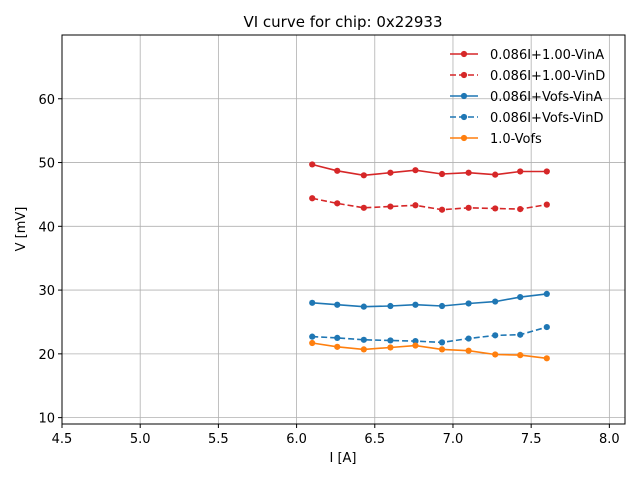 This screenshot has width=640, height=480. Describe the element at coordinates (21, 229) in the screenshot. I see `y-axis-label: V [mV]` at that location.